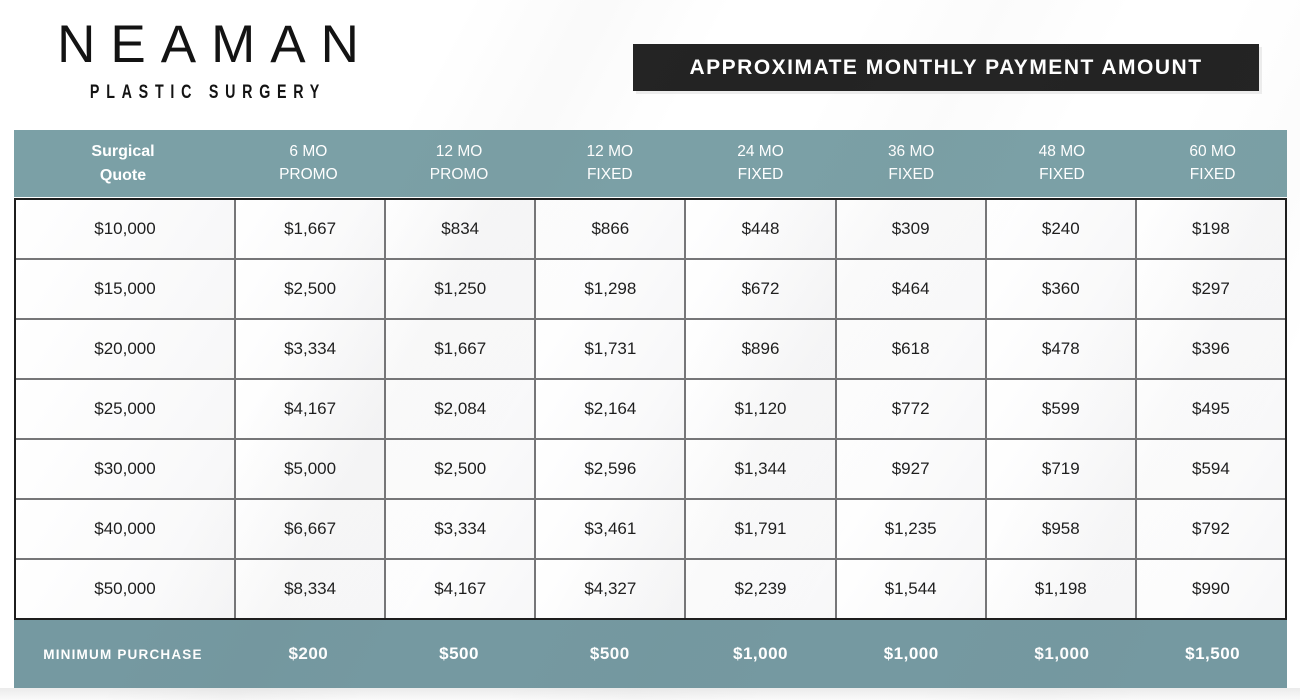  I want to click on quote-cell: $10,000, so click(125, 229).